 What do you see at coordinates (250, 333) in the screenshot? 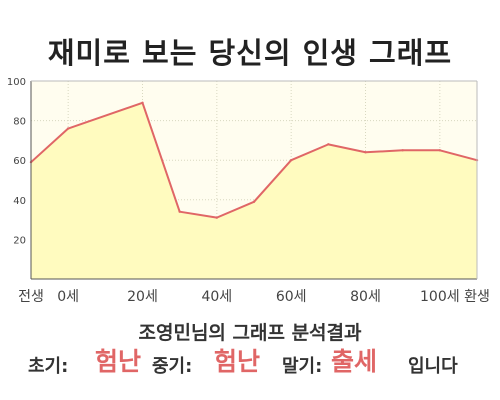
I see `analysis-subtitle: 조영민님의 그래프 분석결과` at bounding box center [250, 333].